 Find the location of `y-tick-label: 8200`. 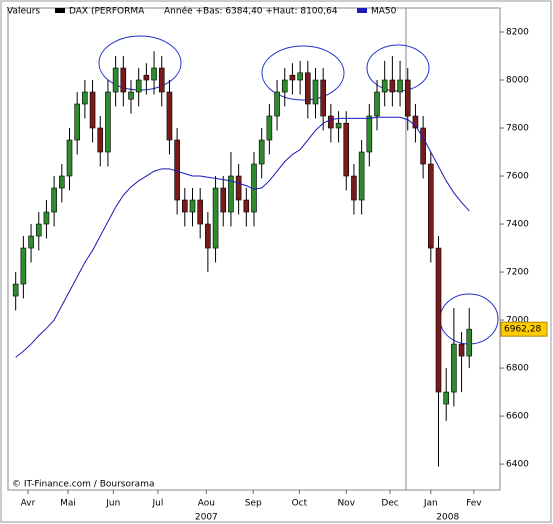

y-tick-label: 8200 is located at coordinates (517, 33).